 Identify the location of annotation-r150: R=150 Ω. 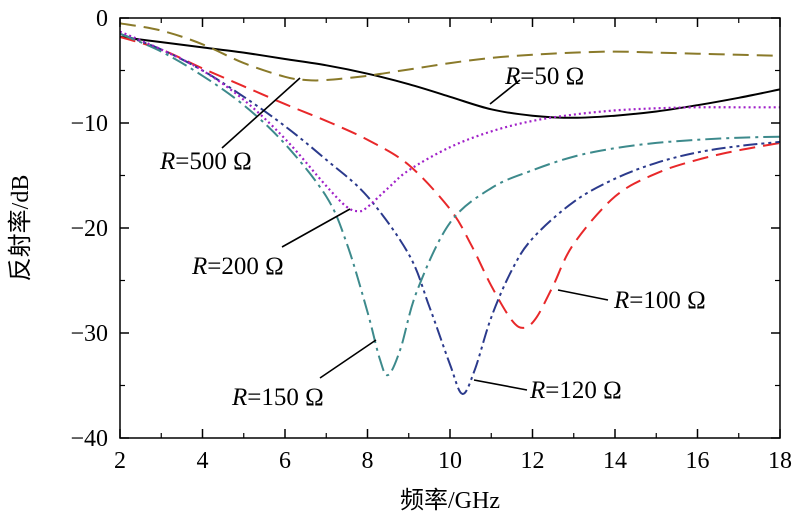
(277, 397).